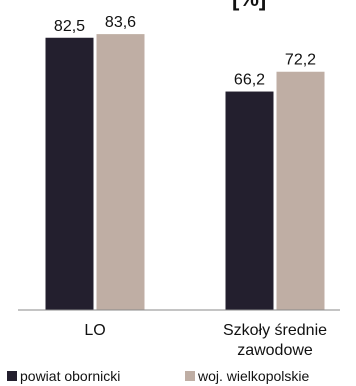  I want to click on legend-label: powiat obornicki, so click(70, 376).